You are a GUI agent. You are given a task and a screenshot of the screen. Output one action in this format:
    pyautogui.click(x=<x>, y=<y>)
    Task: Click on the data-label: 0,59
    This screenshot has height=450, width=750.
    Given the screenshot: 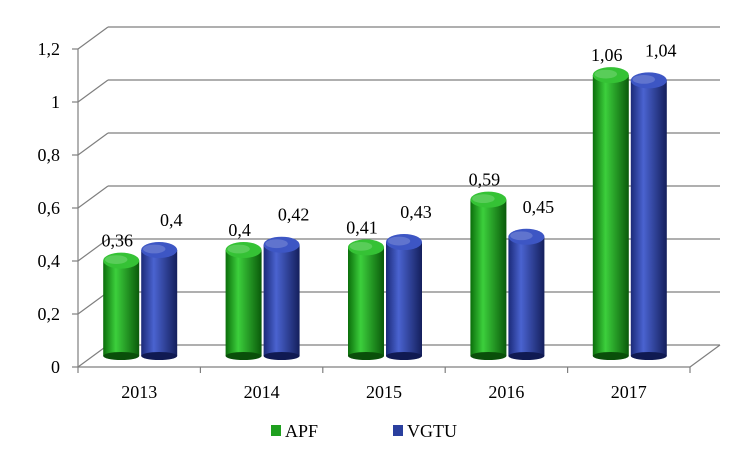 What is the action you would take?
    pyautogui.click(x=485, y=180)
    